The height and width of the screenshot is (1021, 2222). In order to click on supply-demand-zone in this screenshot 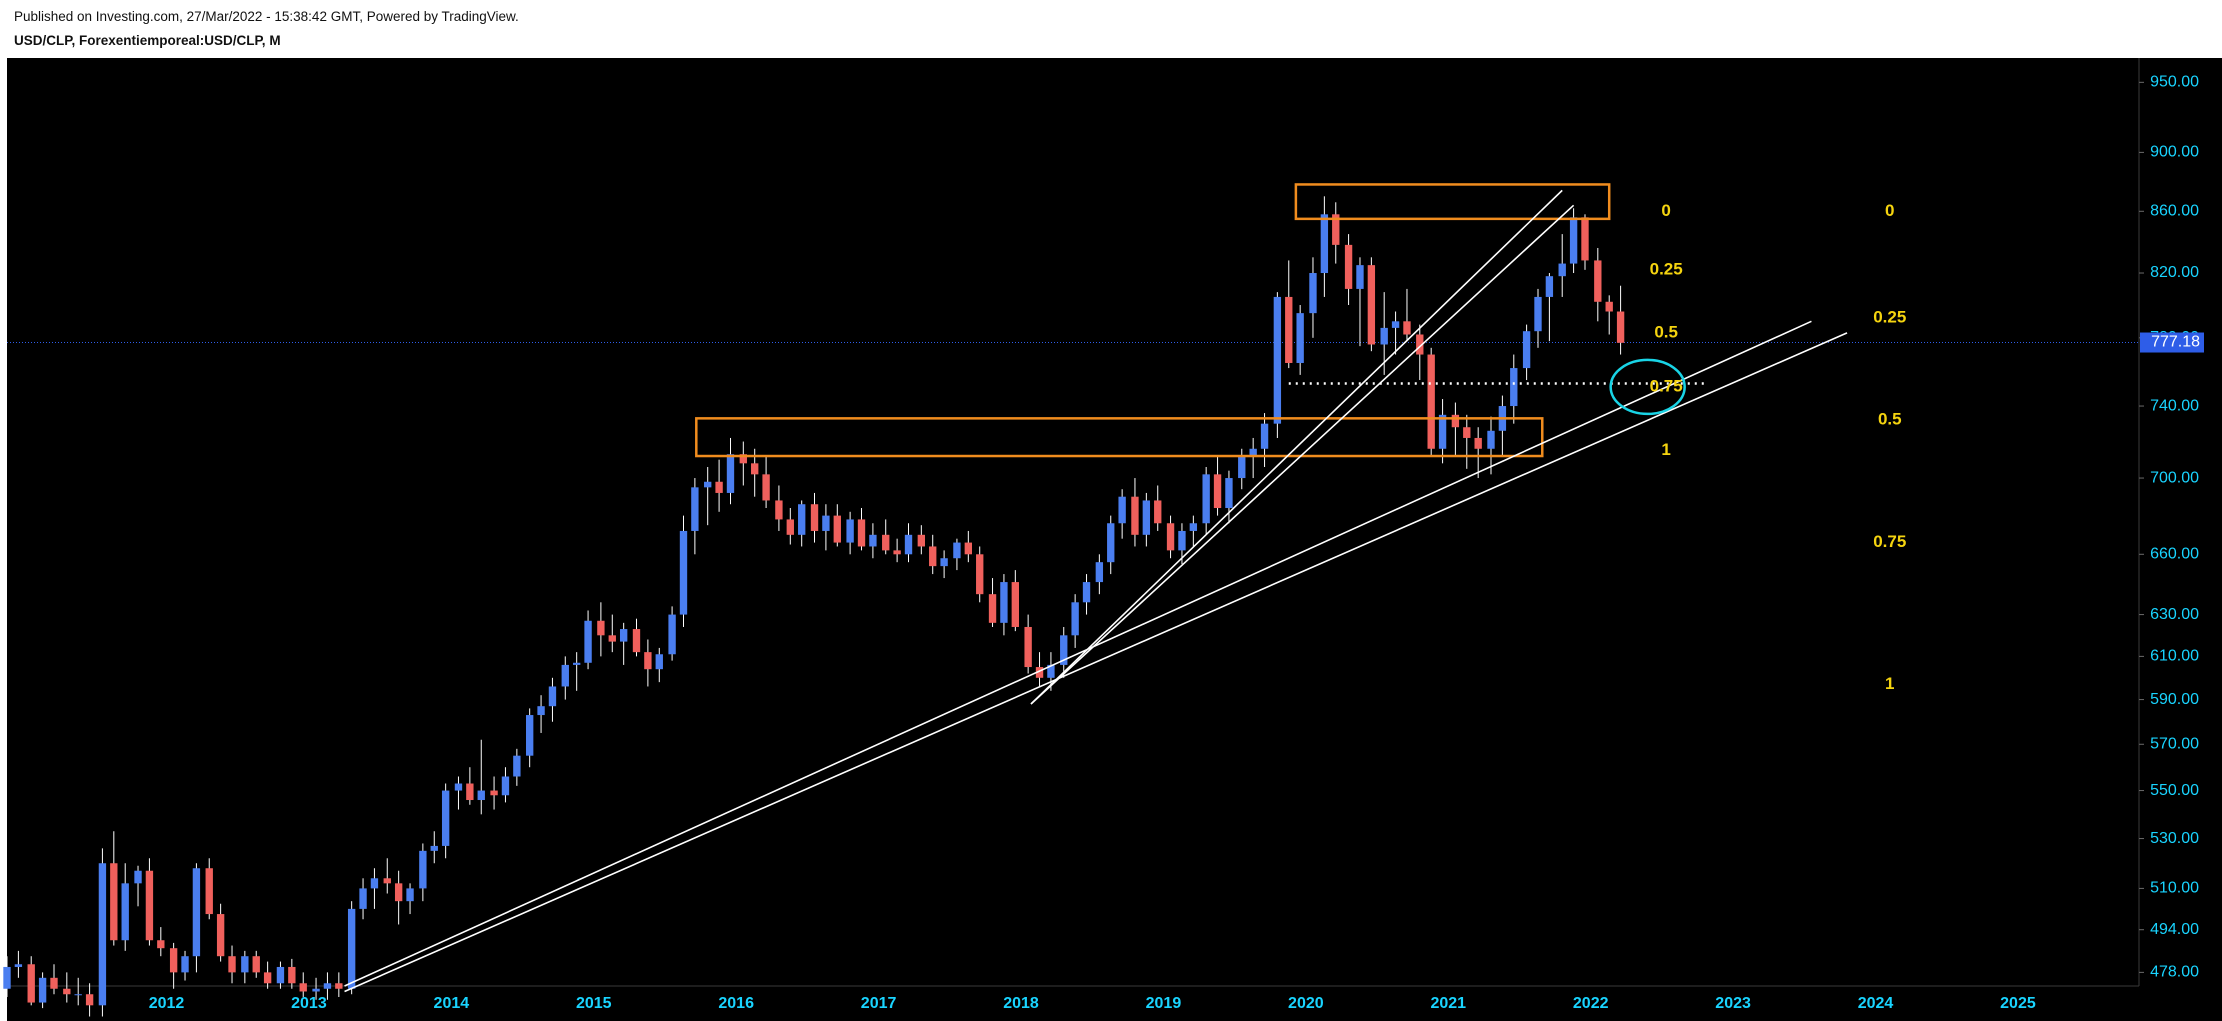, I will do `click(1452, 202)`.